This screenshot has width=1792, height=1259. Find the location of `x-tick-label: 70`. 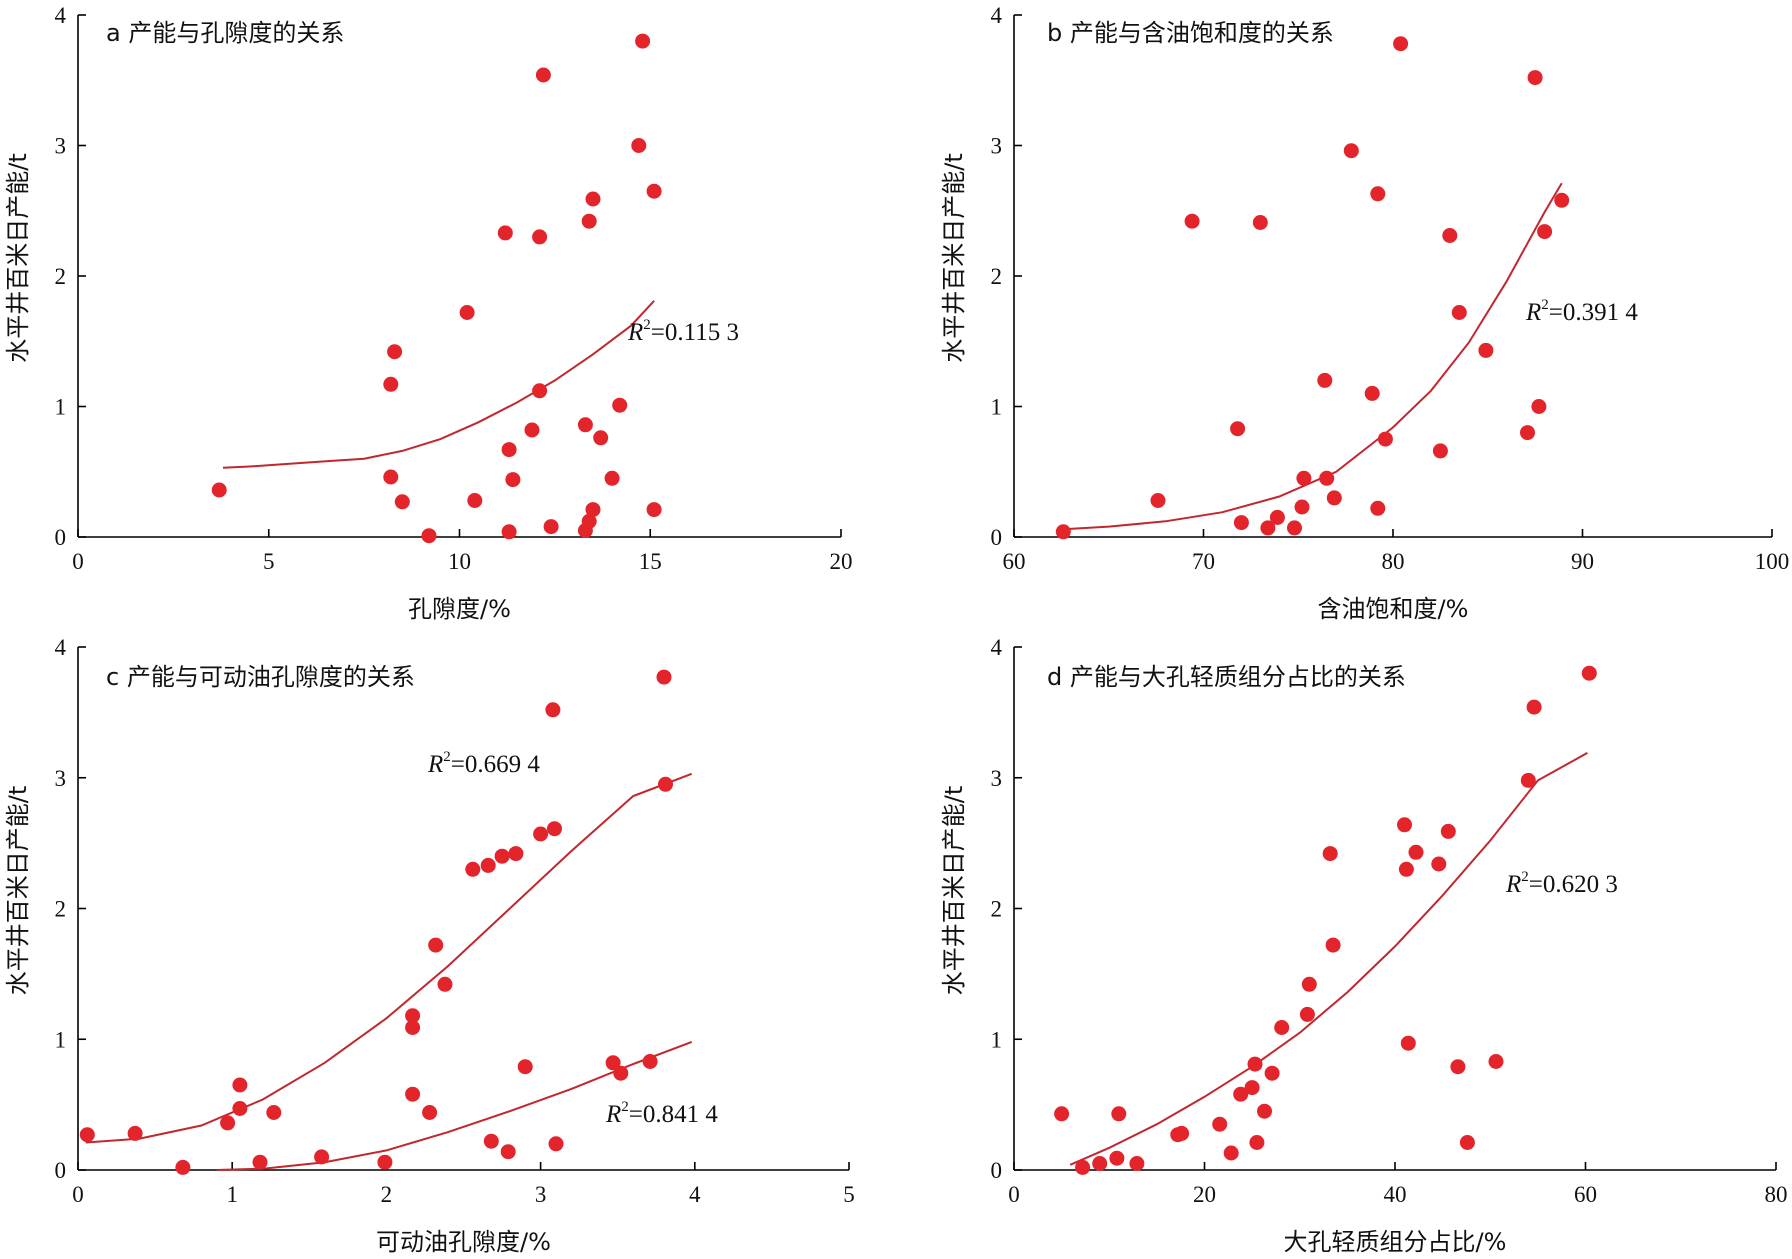

x-tick-label: 70 is located at coordinates (1203, 561).